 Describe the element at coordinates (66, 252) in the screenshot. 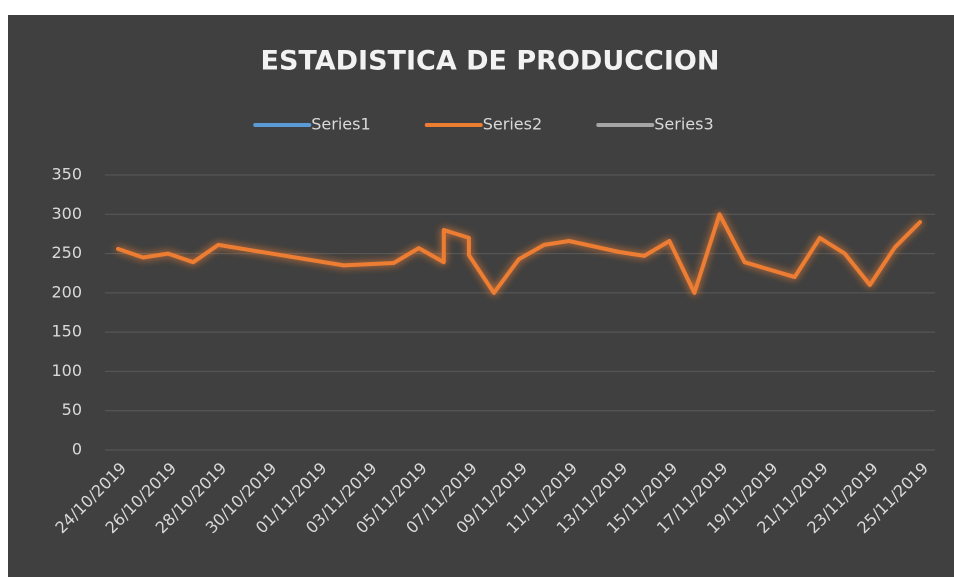

I see `y-tick-label: 250` at that location.